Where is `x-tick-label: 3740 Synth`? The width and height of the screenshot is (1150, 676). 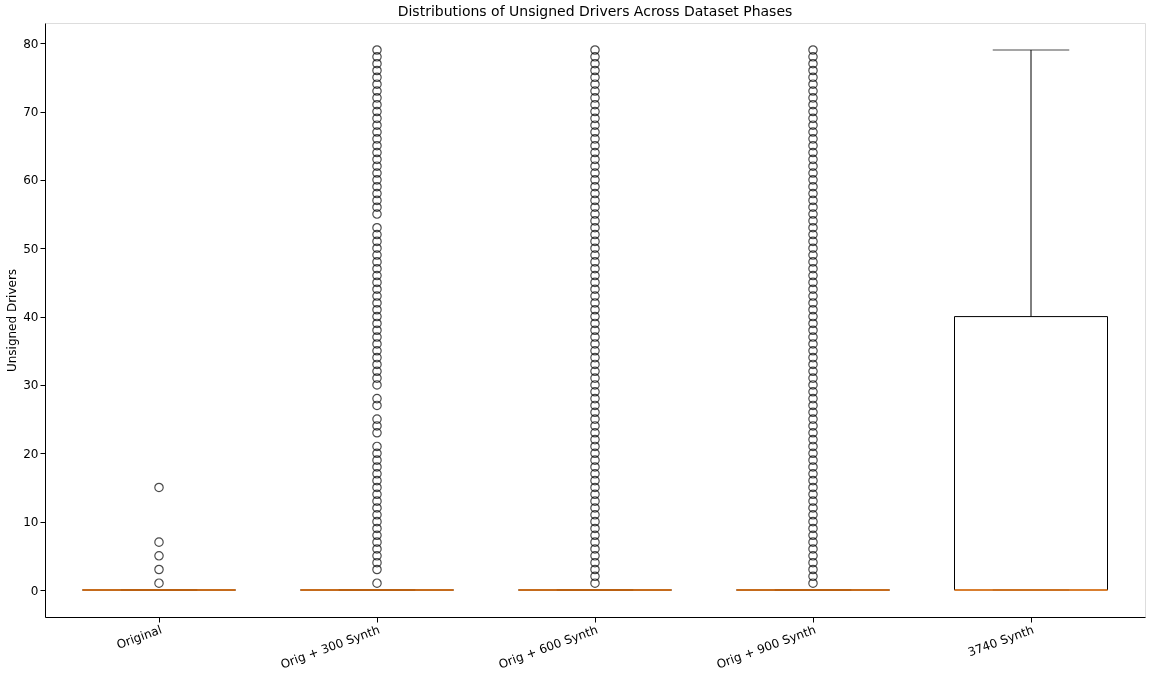 x-tick-label: 3740 Synth is located at coordinates (1000, 641).